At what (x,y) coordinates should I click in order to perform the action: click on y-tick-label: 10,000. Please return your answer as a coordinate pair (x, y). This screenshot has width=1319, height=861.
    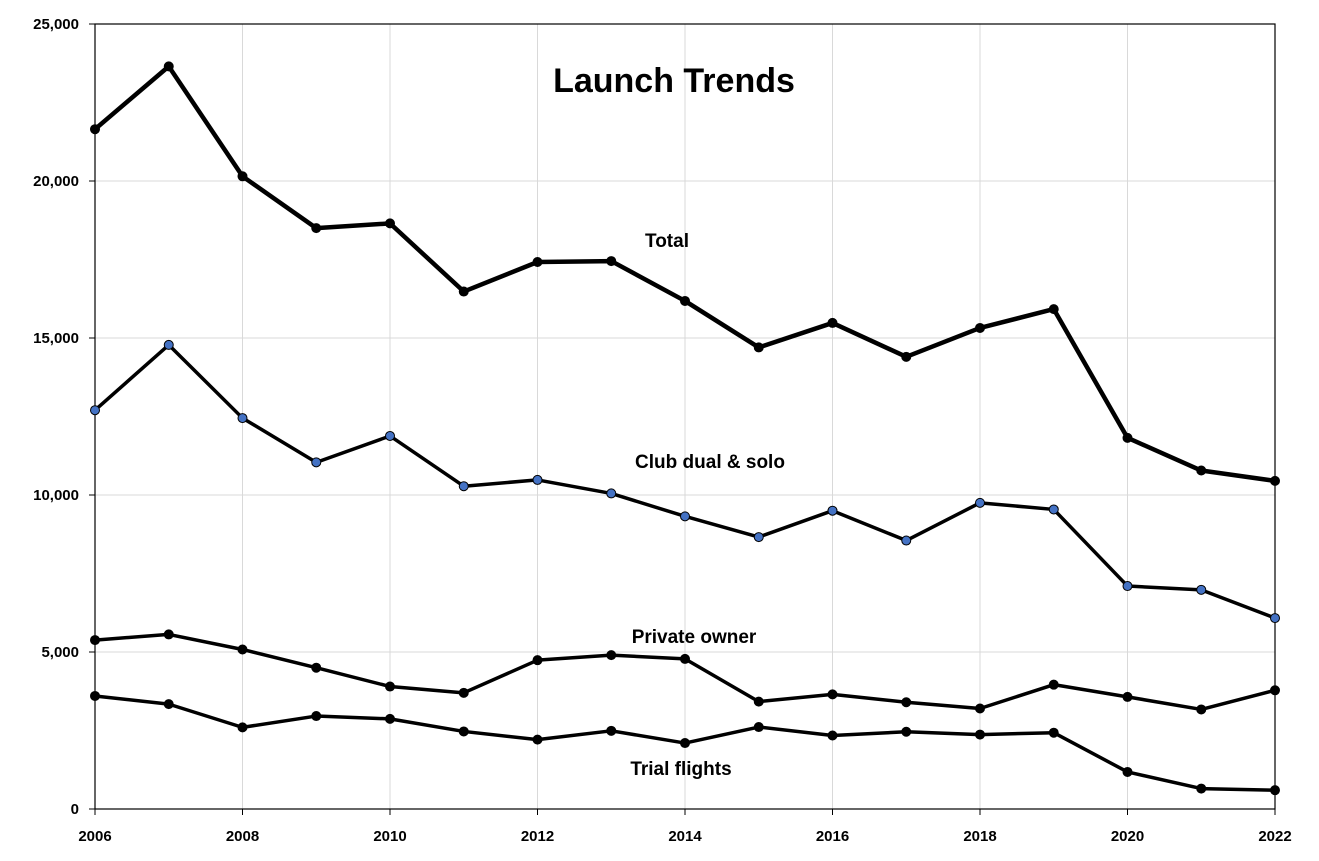
    Looking at the image, I should click on (56, 495).